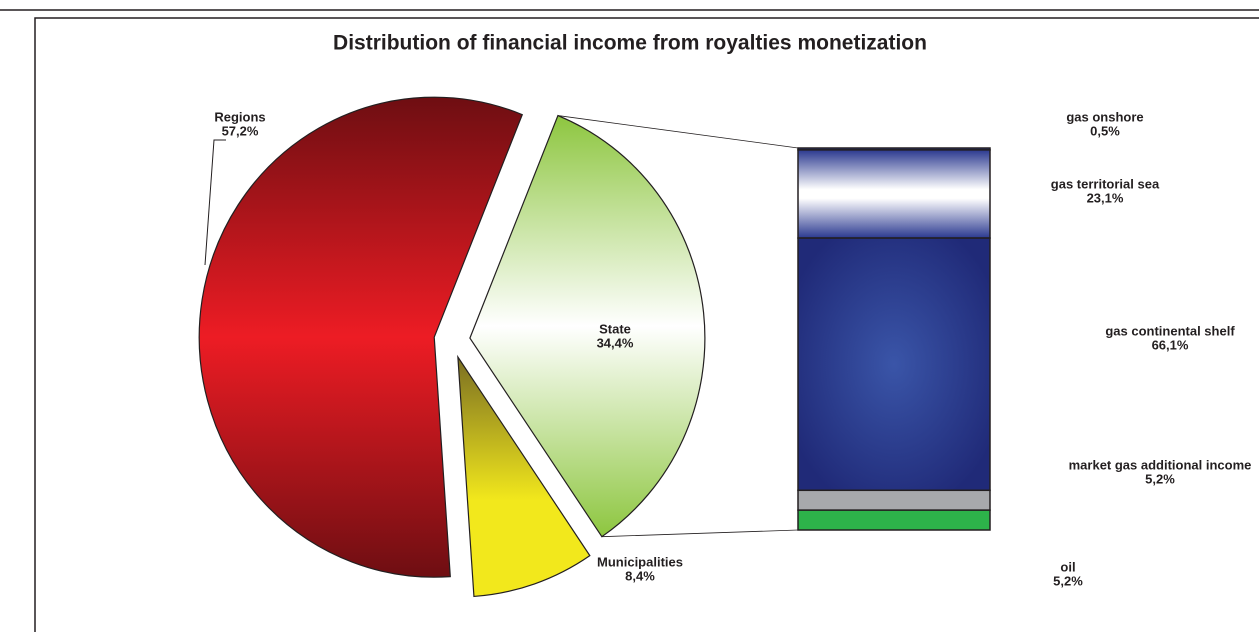 This screenshot has width=1259, height=632. Describe the element at coordinates (1105, 183) in the screenshot. I see `segment-label: gas territorial sea` at that location.